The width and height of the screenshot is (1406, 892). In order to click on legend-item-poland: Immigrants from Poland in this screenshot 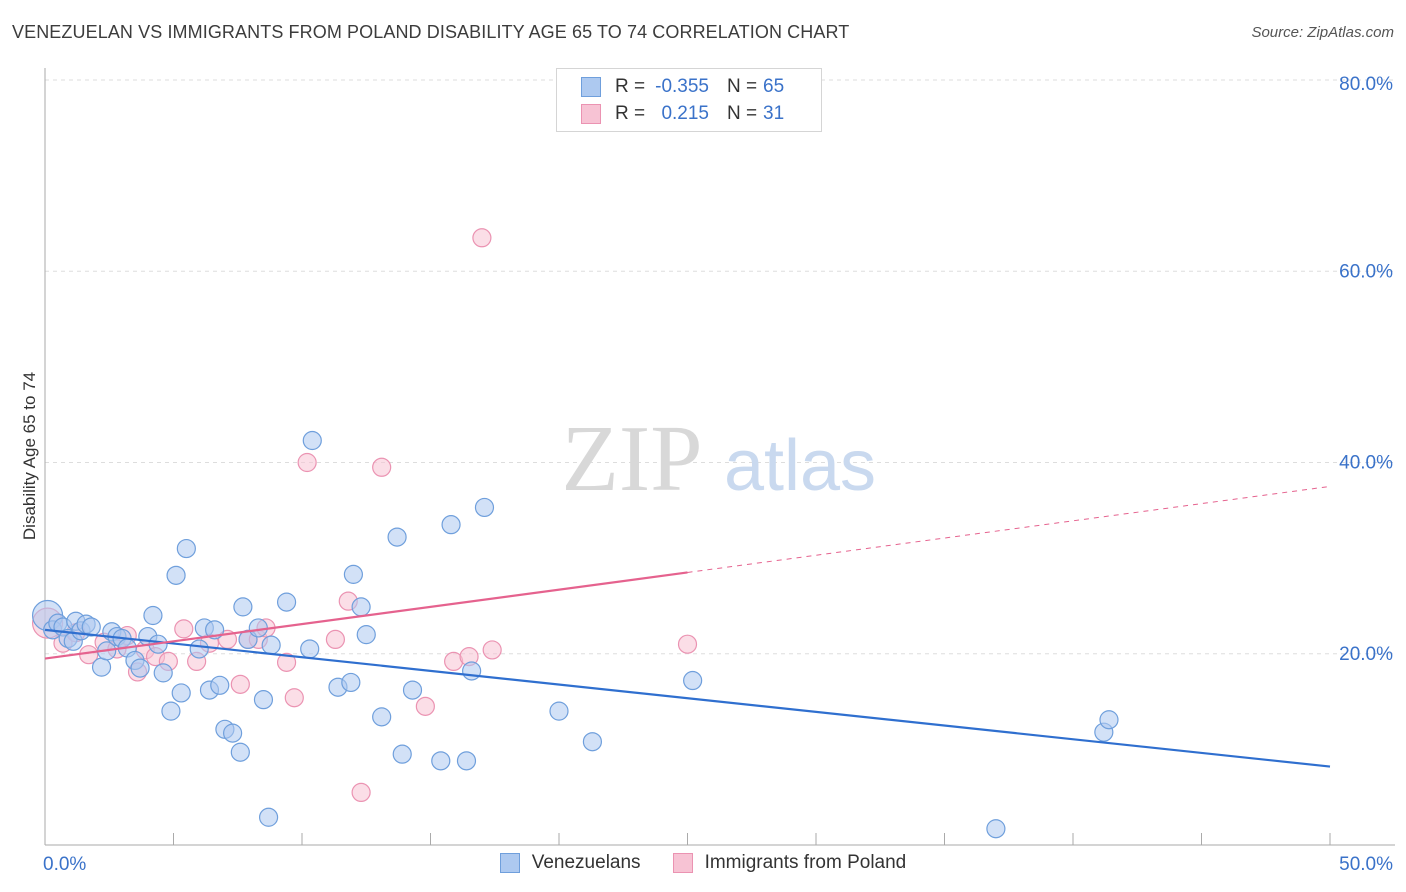, I will do `click(789, 863)`.